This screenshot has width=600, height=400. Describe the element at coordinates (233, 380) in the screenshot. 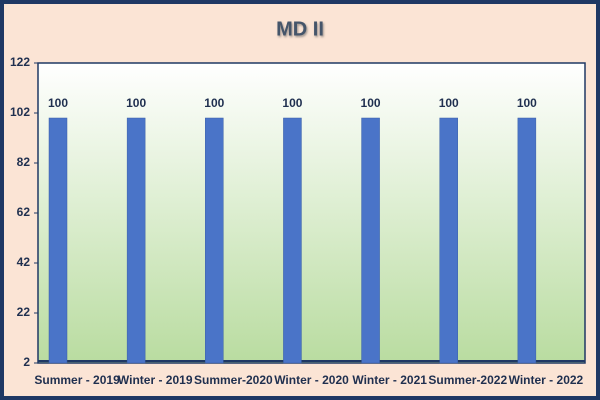

I see `x-tick-label: Summer-2020` at that location.